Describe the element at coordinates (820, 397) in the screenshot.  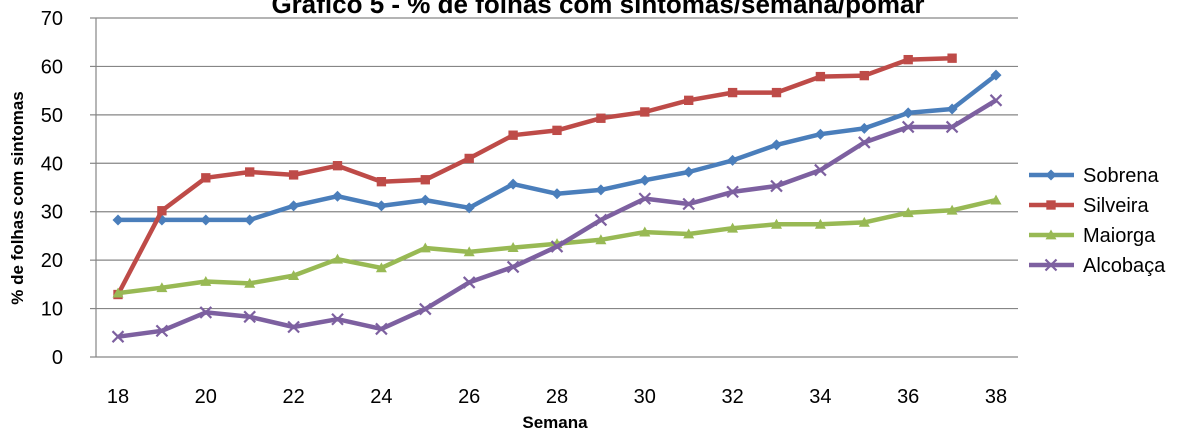
I see `x-tick-label: 34` at that location.